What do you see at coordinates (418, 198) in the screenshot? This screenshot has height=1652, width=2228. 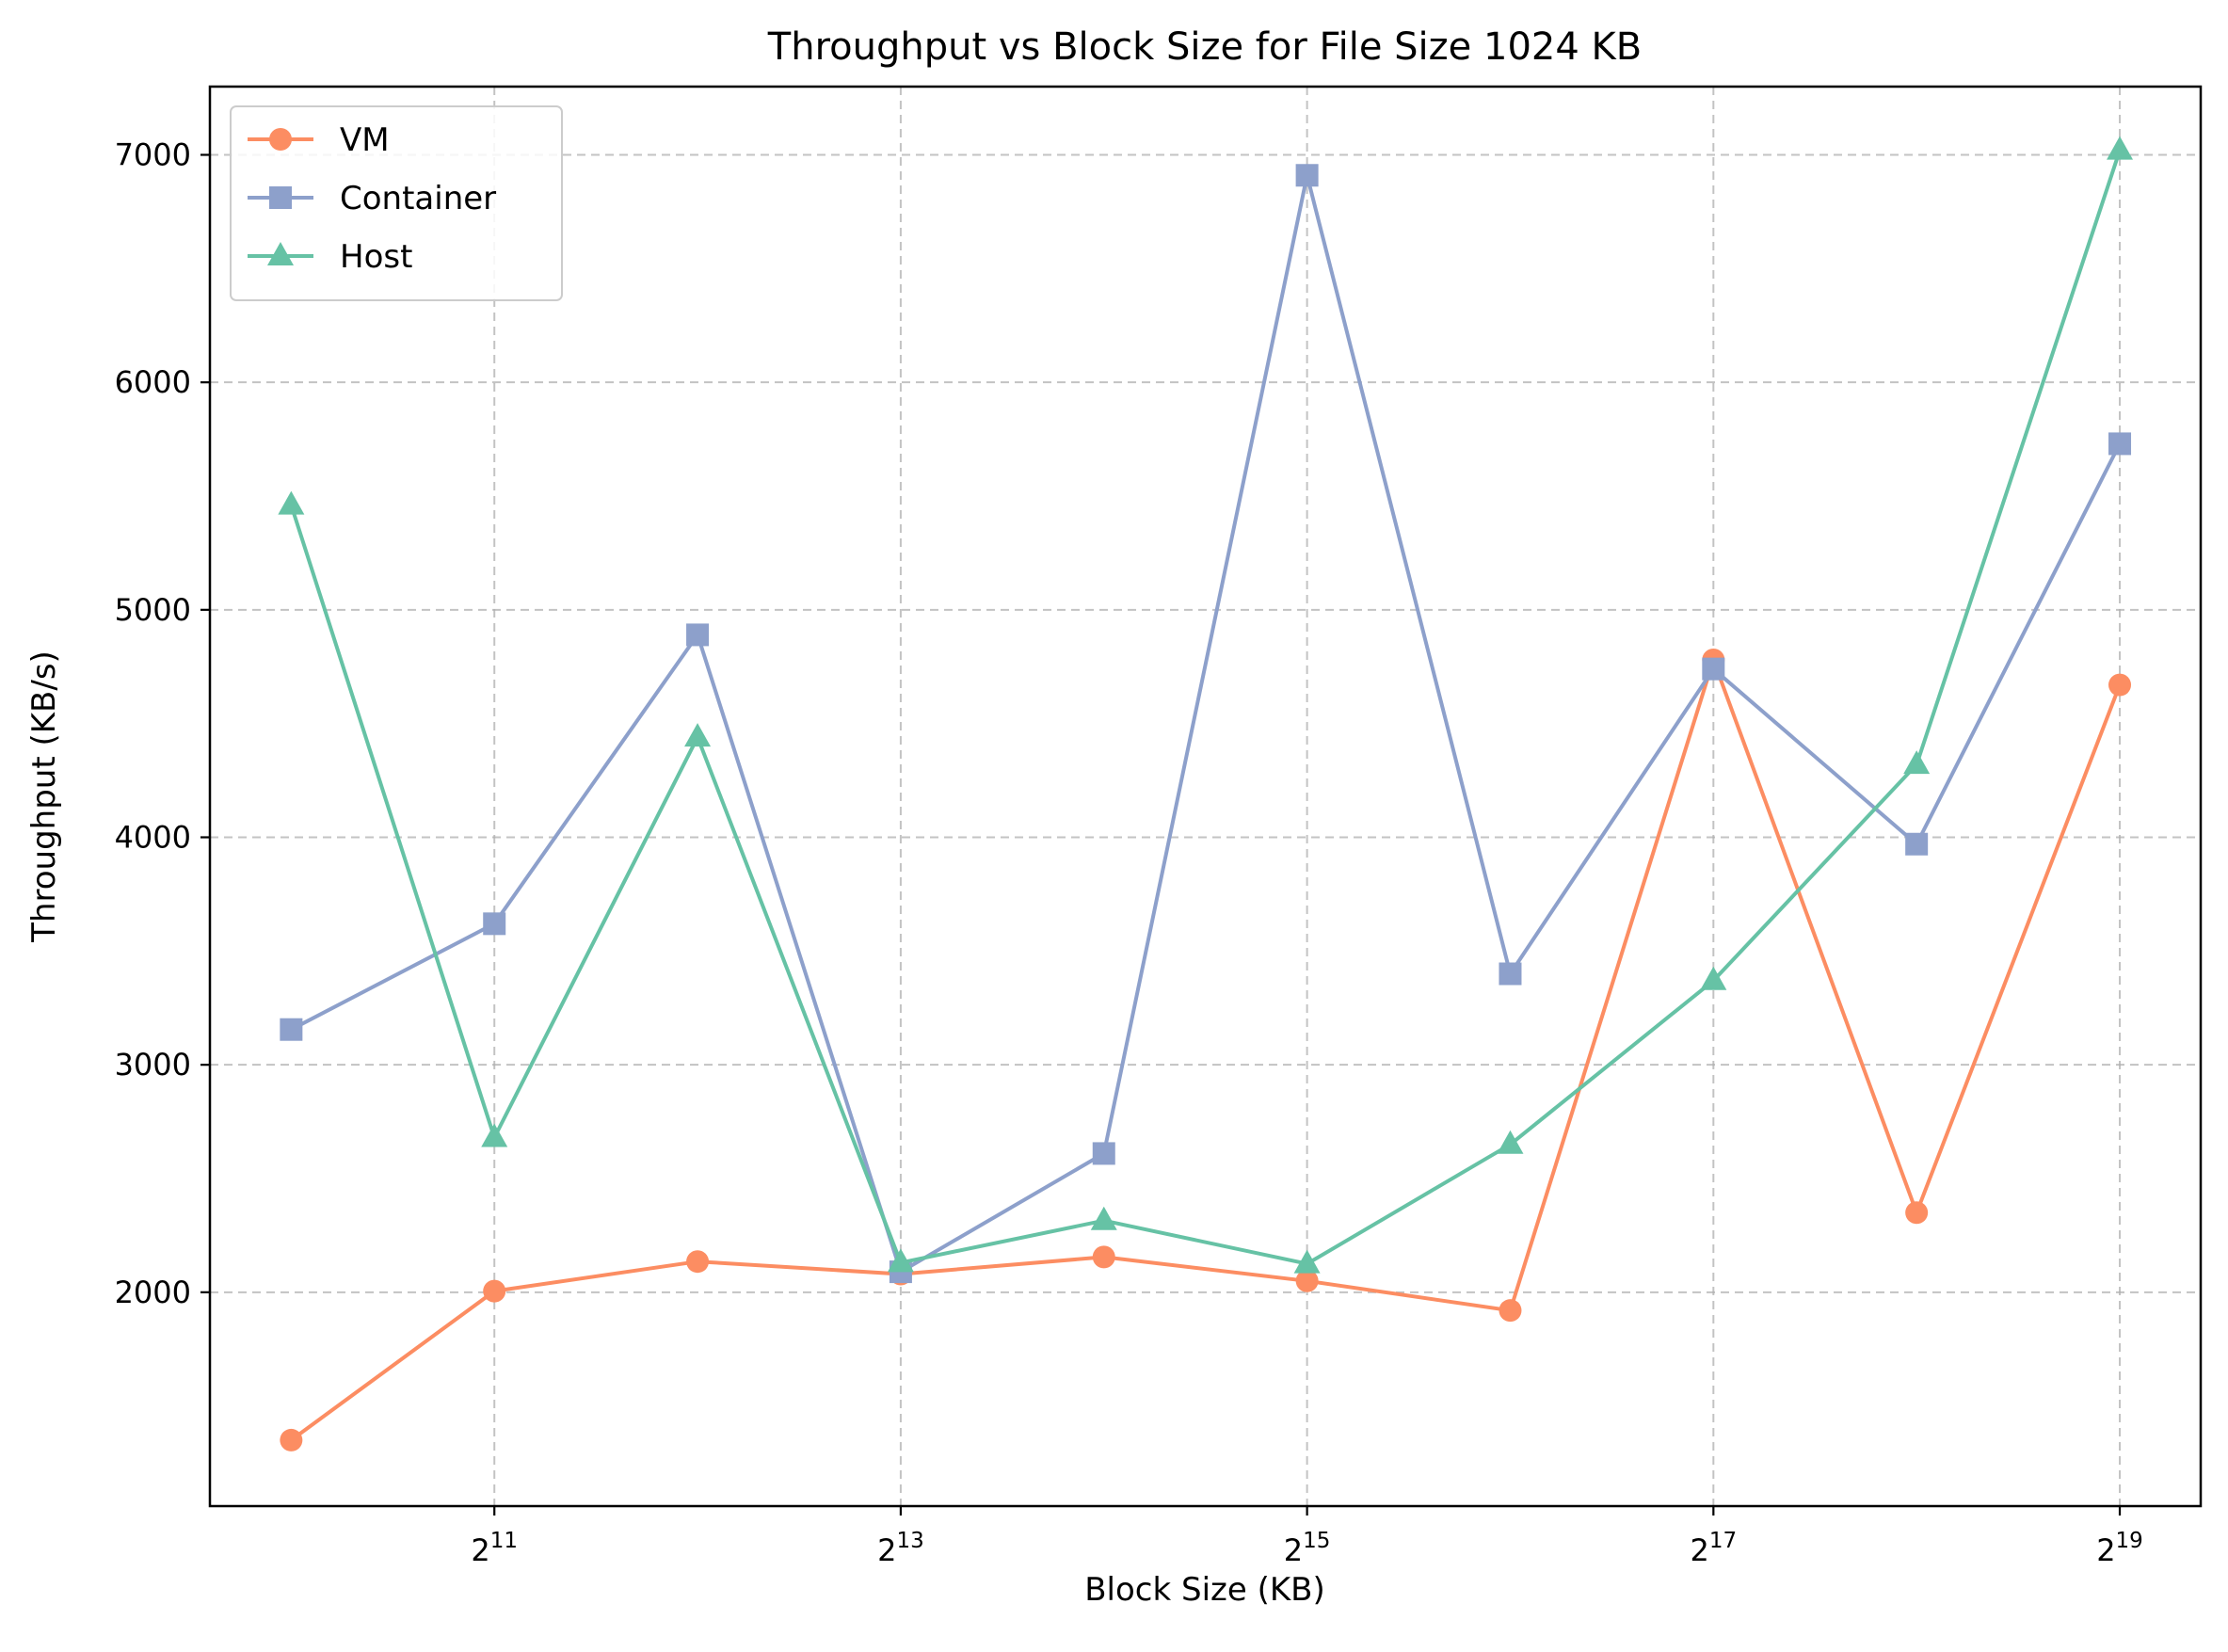 I see `legend-label-container: Container` at bounding box center [418, 198].